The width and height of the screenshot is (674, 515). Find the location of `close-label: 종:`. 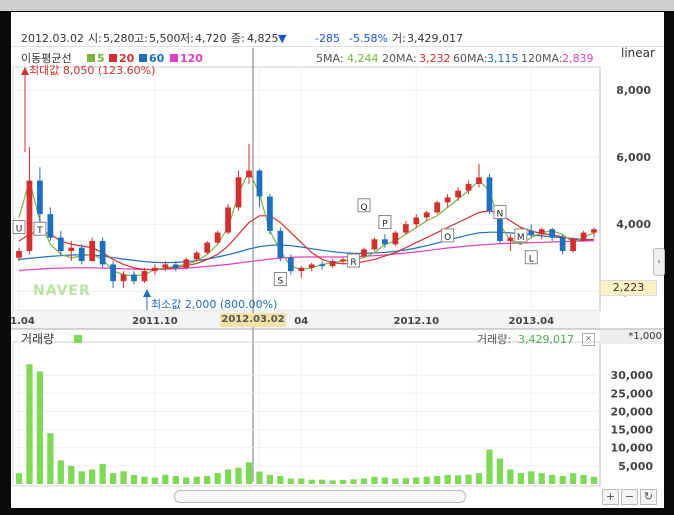

close-label: 종: is located at coordinates (238, 38).